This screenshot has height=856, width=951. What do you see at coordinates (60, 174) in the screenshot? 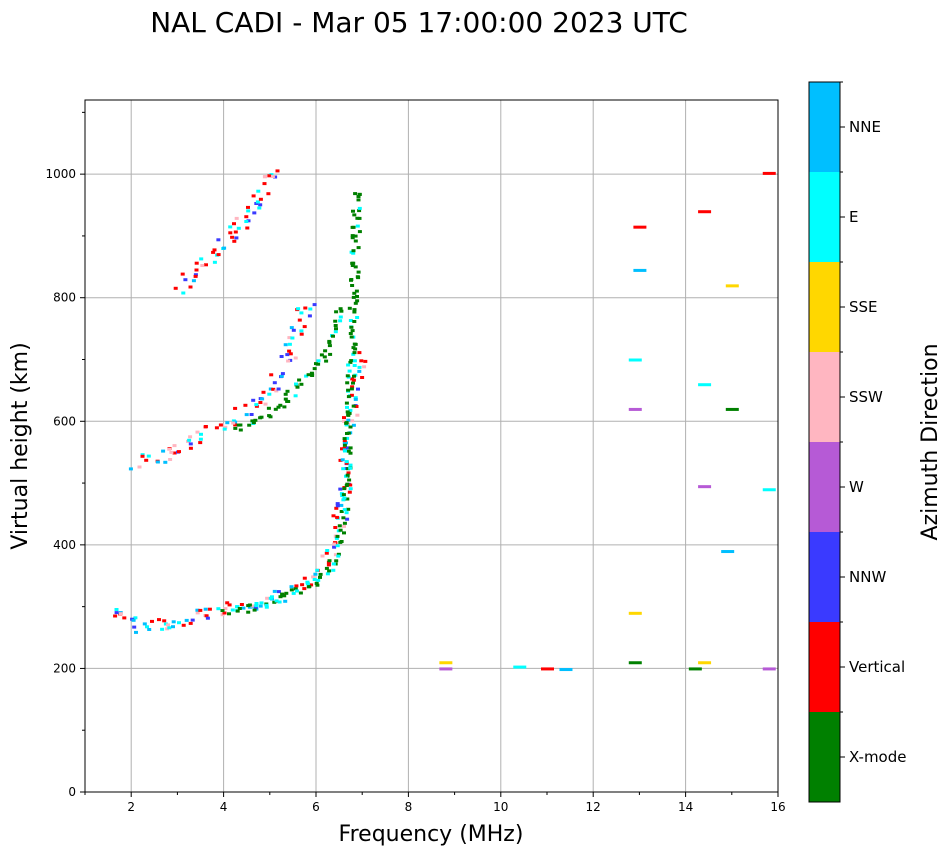
I see `y-tick-label: 1000` at bounding box center [60, 174].